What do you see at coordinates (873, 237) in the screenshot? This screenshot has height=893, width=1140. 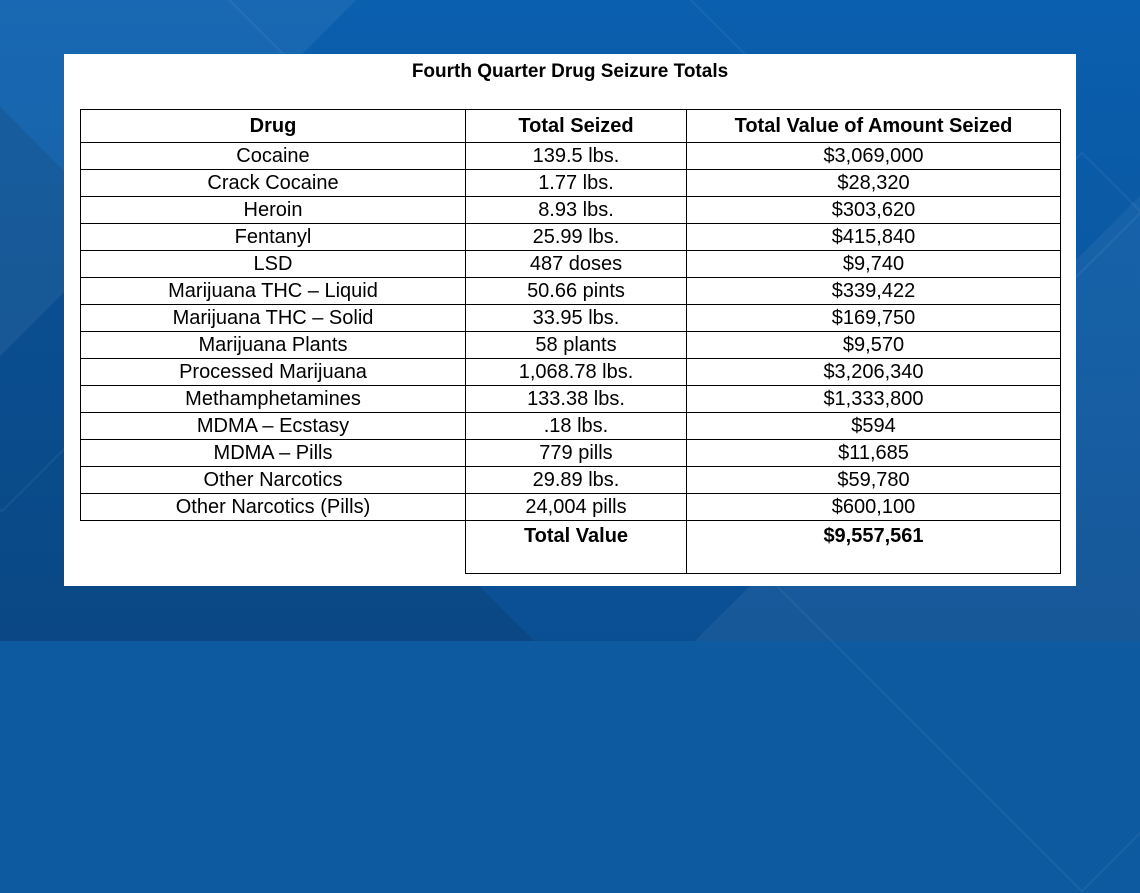 I see `cell-total-value: $415,840` at bounding box center [873, 237].